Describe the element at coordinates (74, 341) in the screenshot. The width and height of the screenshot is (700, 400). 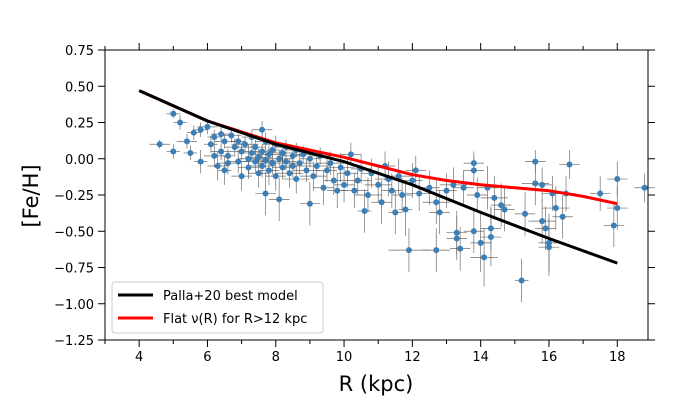
I see `y-tick-label: −1.25` at that location.